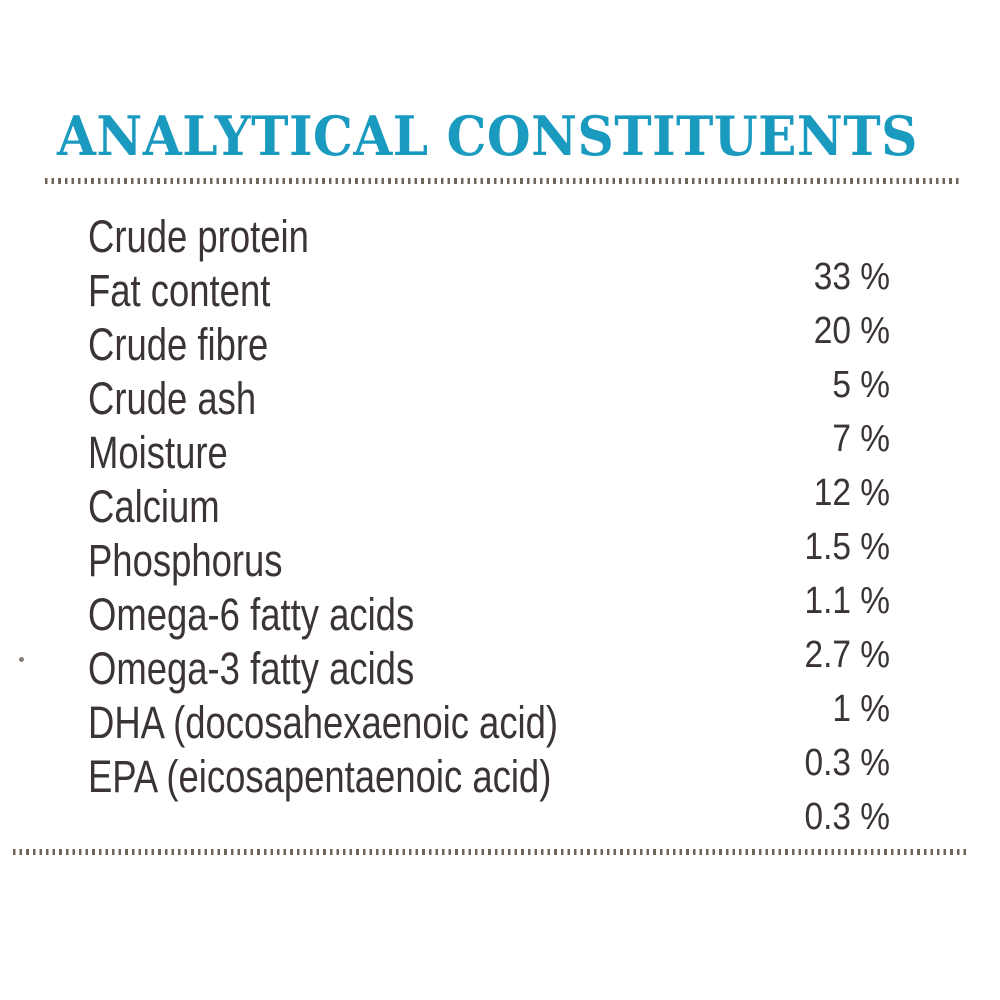 The image size is (1000, 1000). I want to click on row-value: 20 %, so click(851, 331).